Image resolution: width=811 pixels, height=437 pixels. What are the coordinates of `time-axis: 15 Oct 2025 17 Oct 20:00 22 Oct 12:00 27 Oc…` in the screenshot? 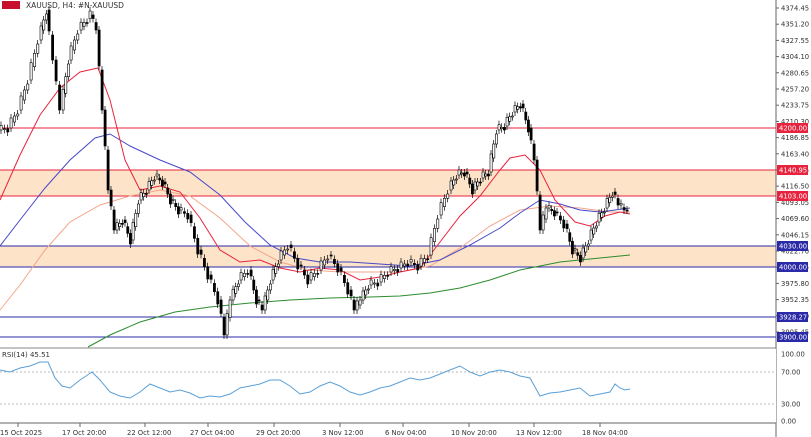 It's located at (314, 430).